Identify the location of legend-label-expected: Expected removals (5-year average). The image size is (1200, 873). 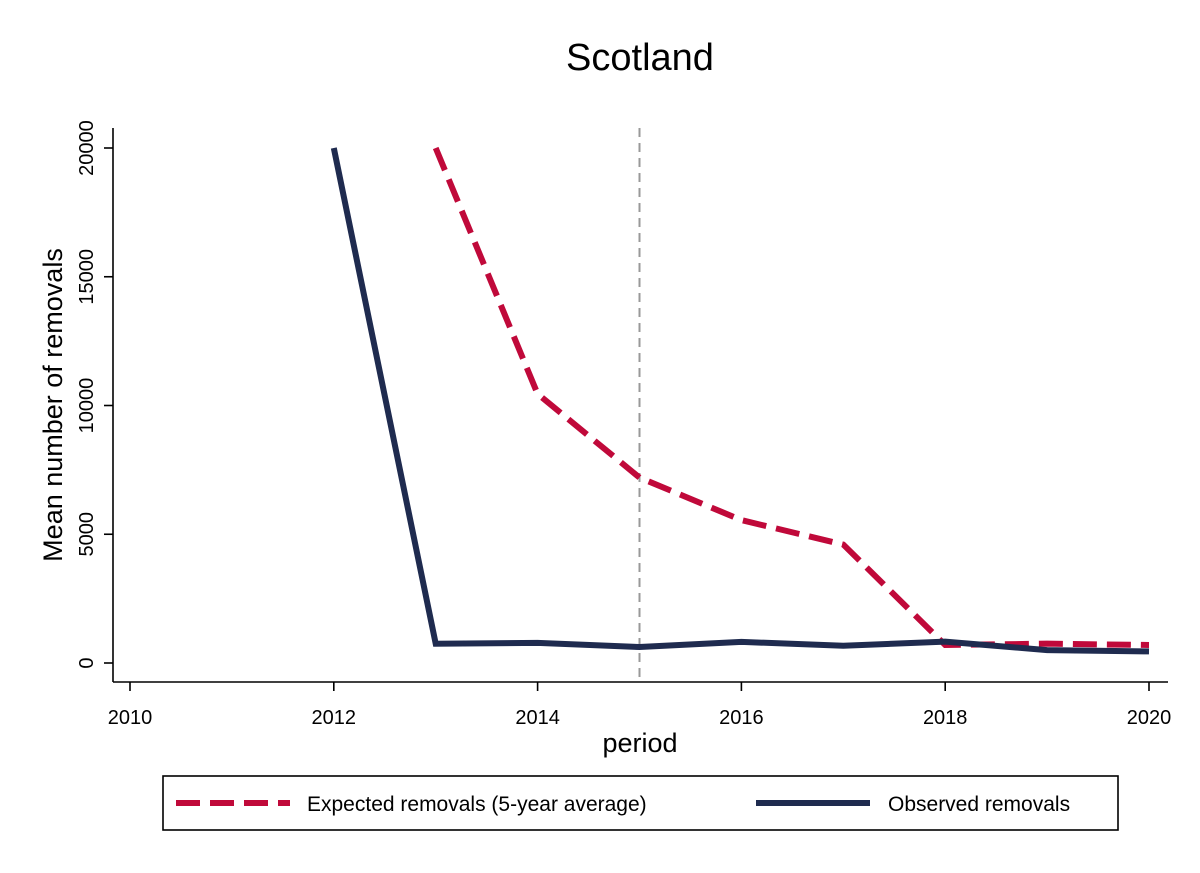
(477, 804).